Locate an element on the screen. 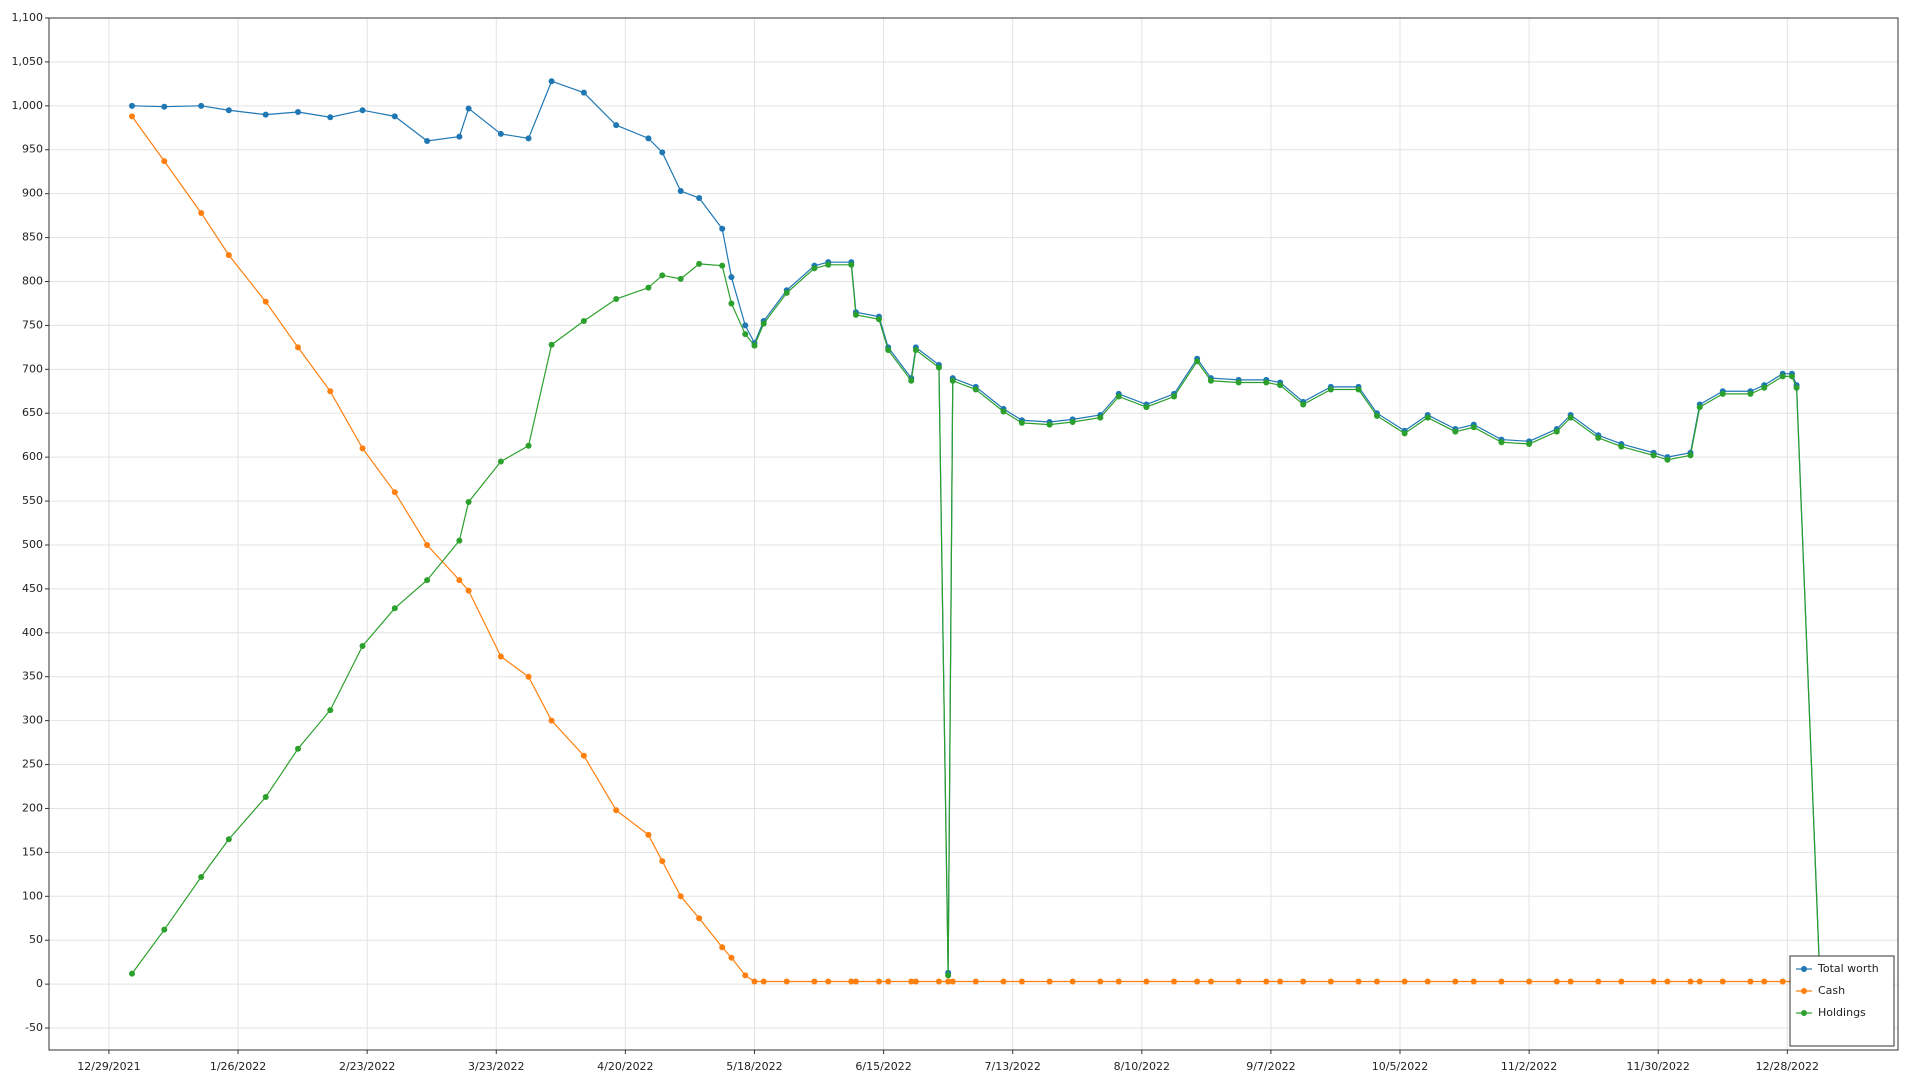 Image resolution: width=1920 pixels, height=1080 pixels. x-tick-label: 7/13/2022 is located at coordinates (1012, 1066).